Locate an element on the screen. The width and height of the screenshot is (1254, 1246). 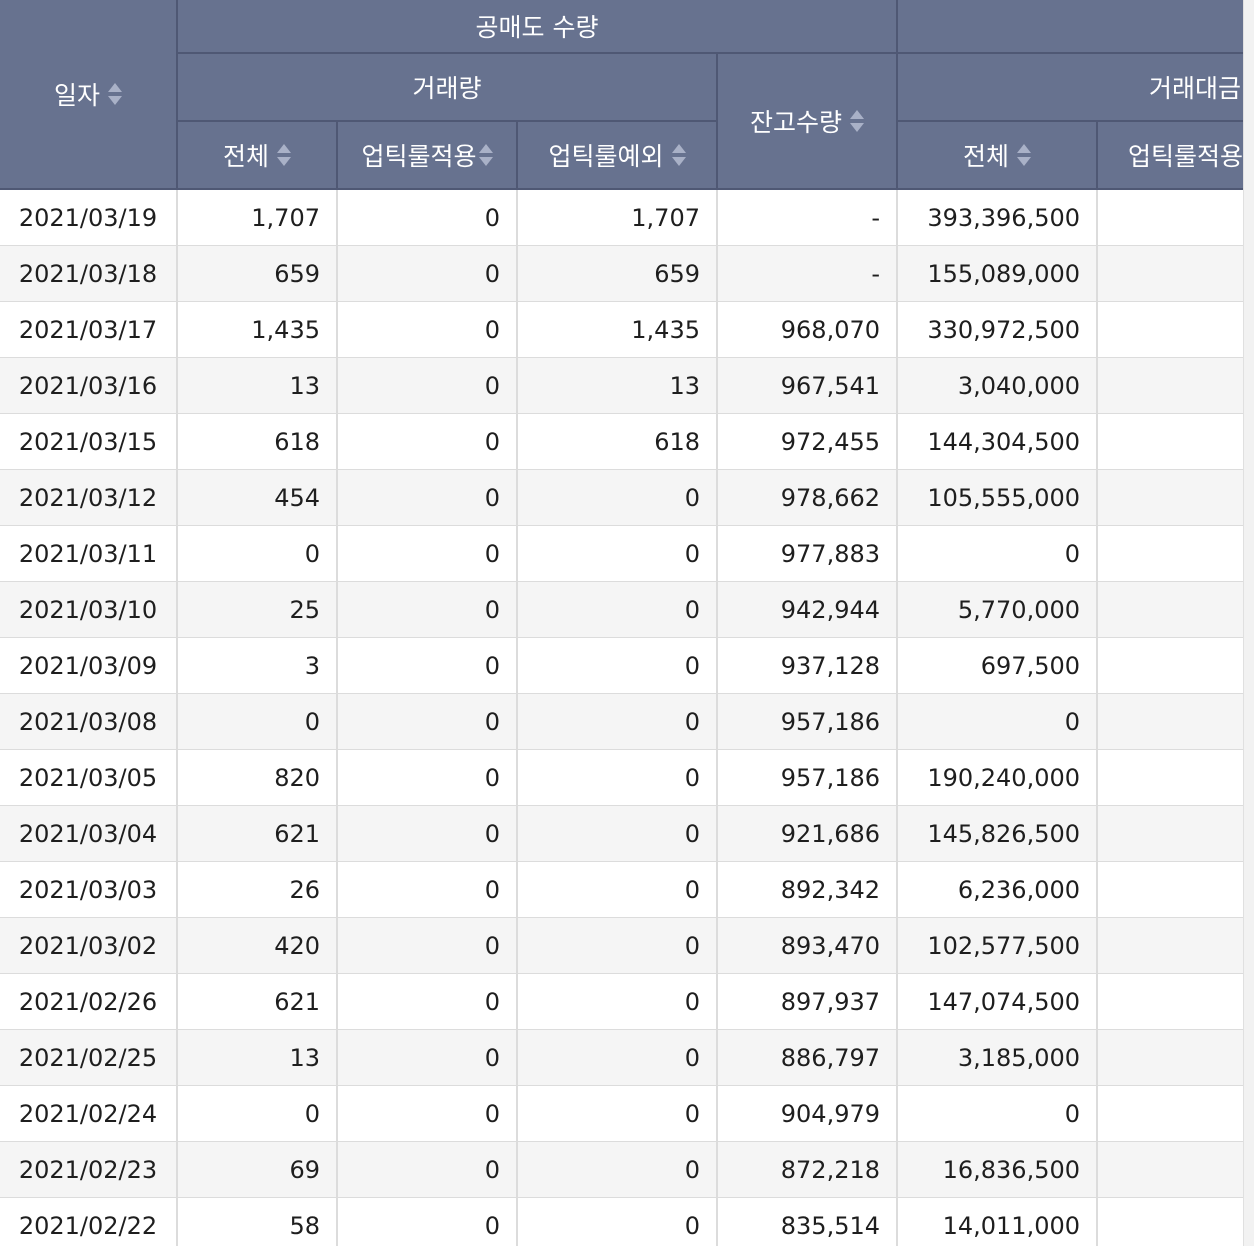
cell-volume-total: 3 is located at coordinates (257, 665).